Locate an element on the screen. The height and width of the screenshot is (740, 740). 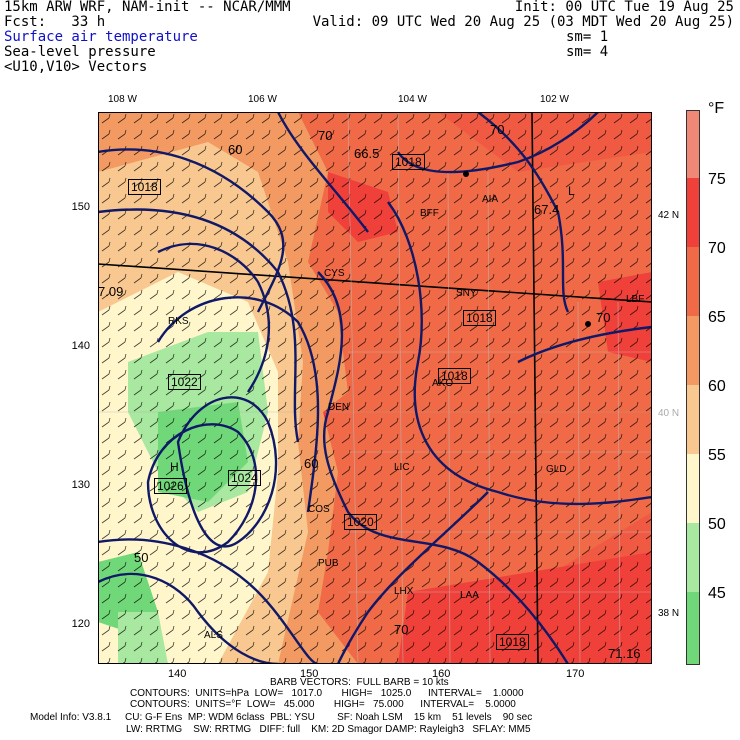
lon-label-102w: 102 W is located at coordinates (554, 99).